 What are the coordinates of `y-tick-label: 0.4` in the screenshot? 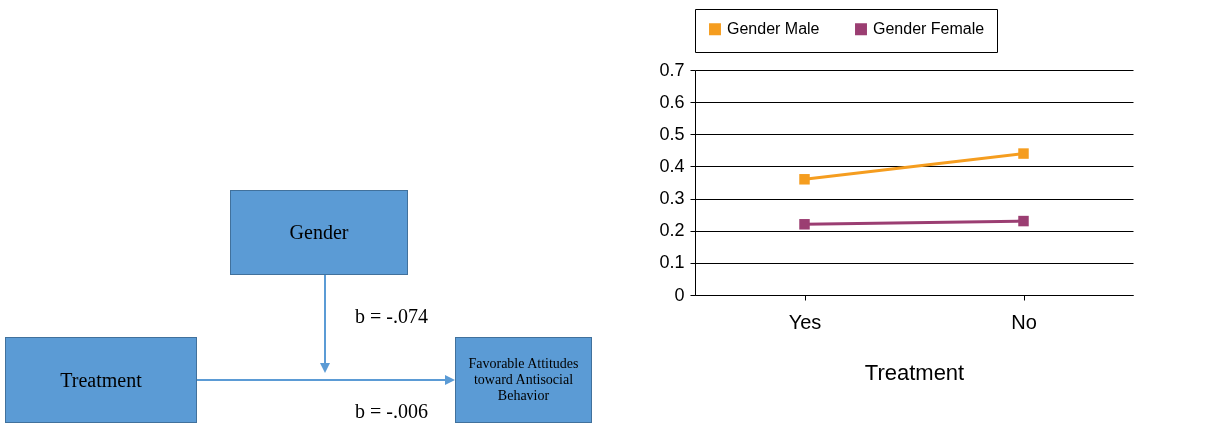 It's located at (672, 165).